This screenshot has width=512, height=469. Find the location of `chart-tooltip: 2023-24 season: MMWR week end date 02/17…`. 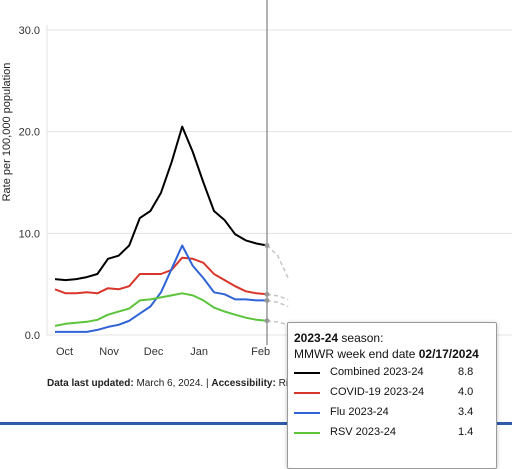

chart-tooltip: 2023-24 season: MMWR week end date 02/17… is located at coordinates (392, 395).